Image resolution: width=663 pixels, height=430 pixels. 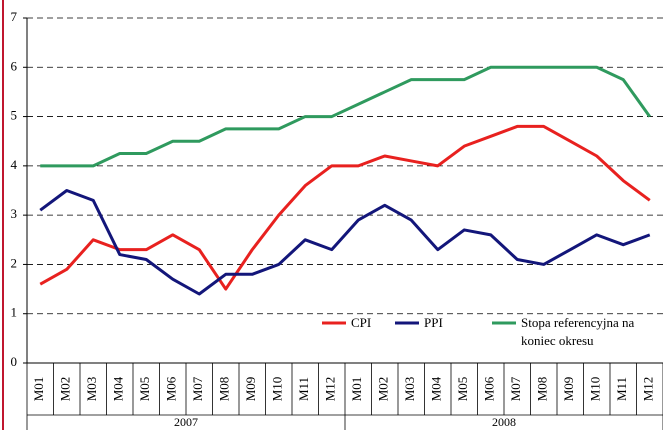 What do you see at coordinates (14, 115) in the screenshot?
I see `y-tick-label: 5` at bounding box center [14, 115].